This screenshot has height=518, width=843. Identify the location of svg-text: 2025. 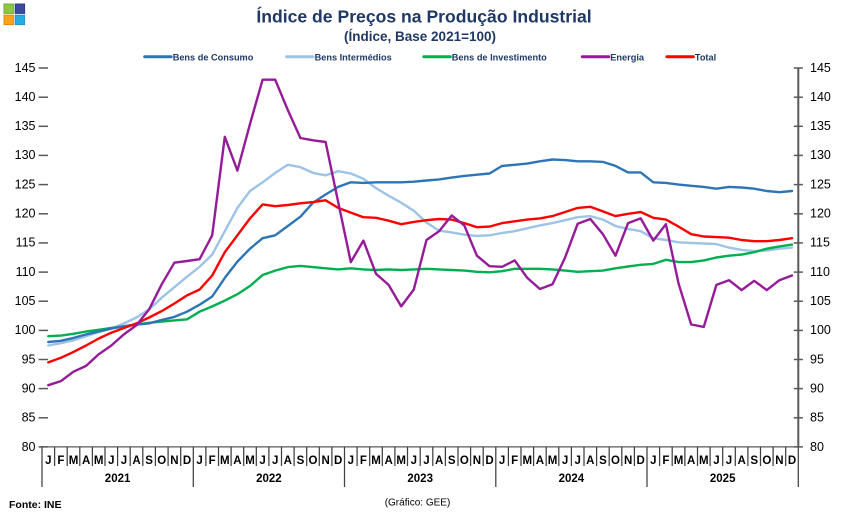
(723, 479).